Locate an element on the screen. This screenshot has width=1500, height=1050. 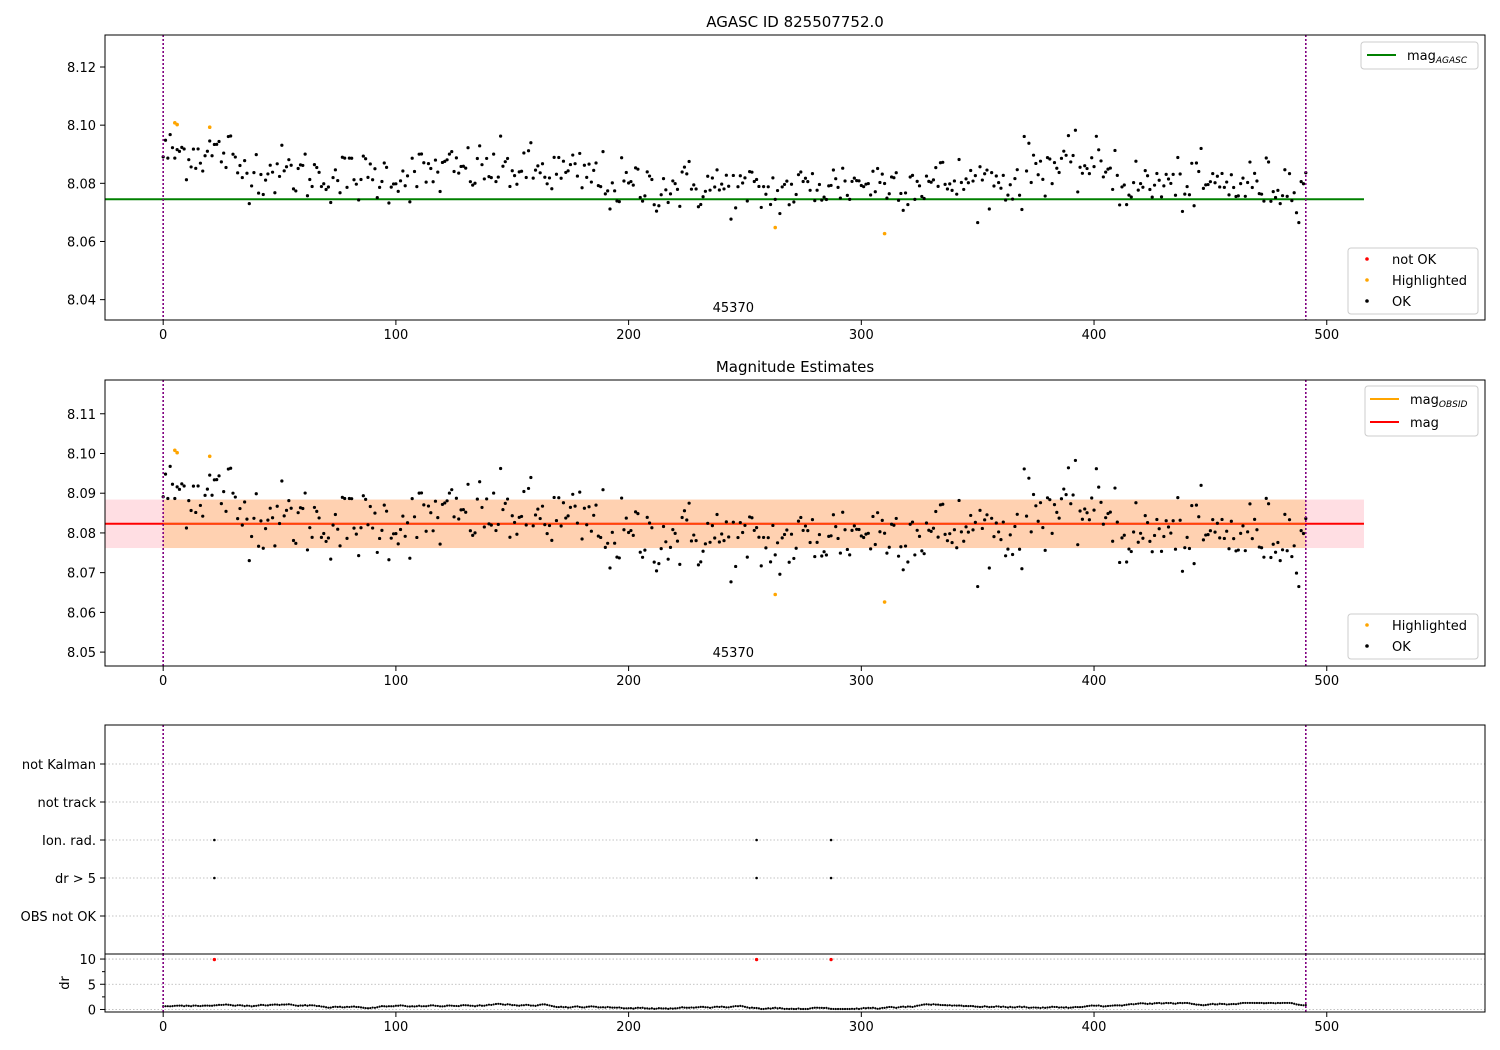
agasc-ytick-label: 8.10 is located at coordinates (81, 126).